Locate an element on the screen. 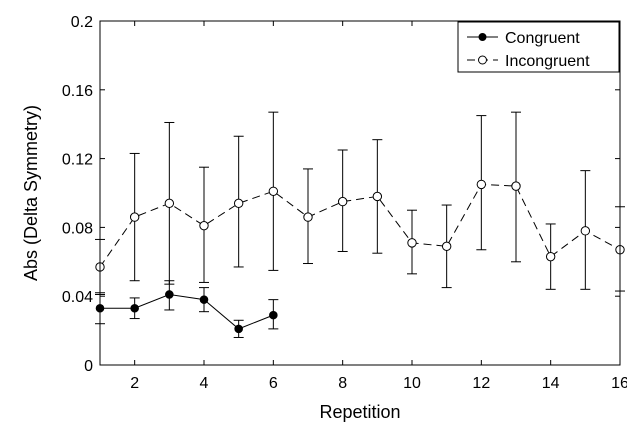 The image size is (627, 427). x-tick-label: 14 is located at coordinates (551, 383).